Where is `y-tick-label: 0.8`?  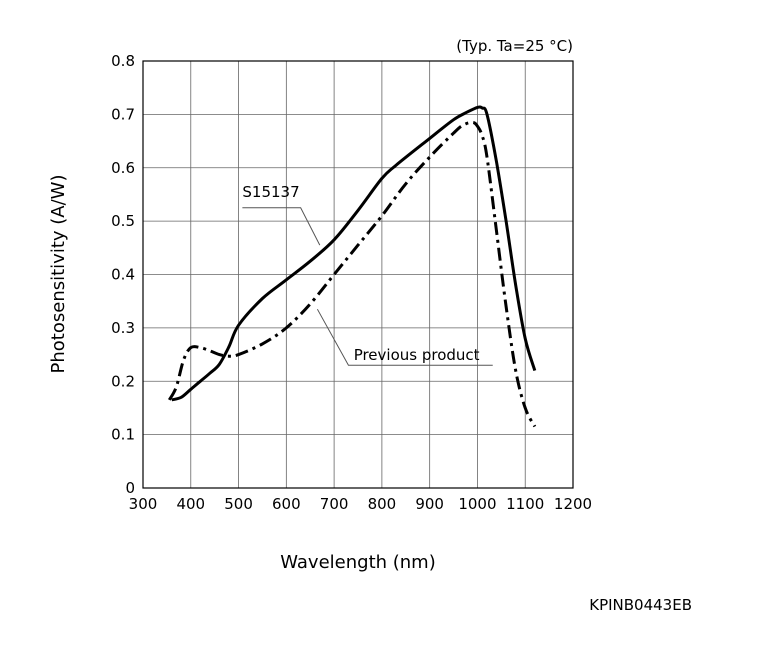 y-tick-label: 0.8 is located at coordinates (123, 61).